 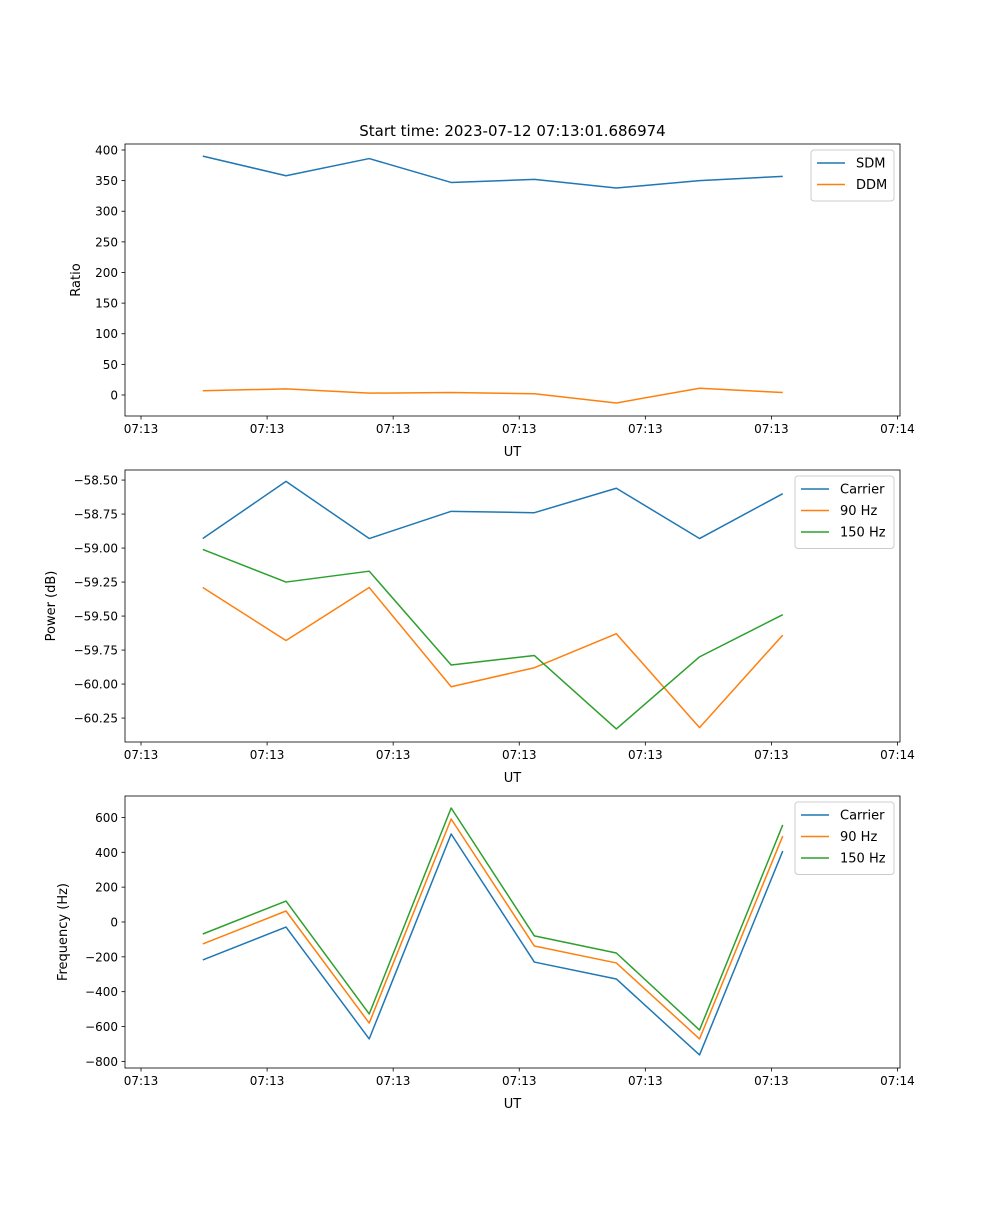 What do you see at coordinates (870, 164) in the screenshot?
I see `legend-label: SDM` at bounding box center [870, 164].